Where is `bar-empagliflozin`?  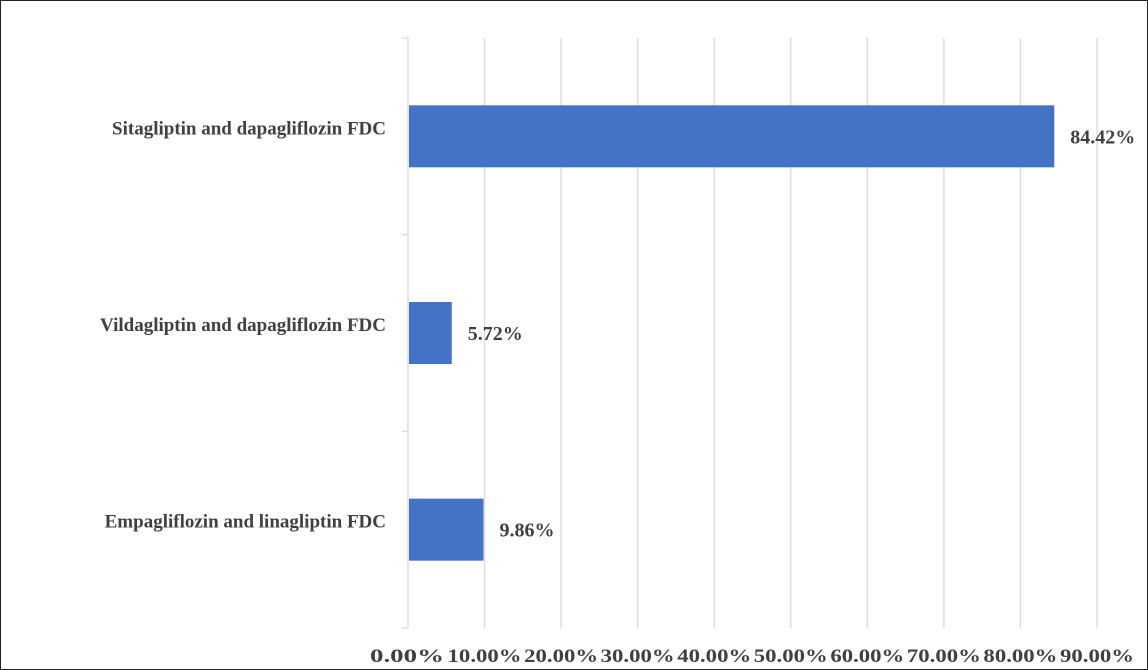
bar-empagliflozin is located at coordinates (446, 529).